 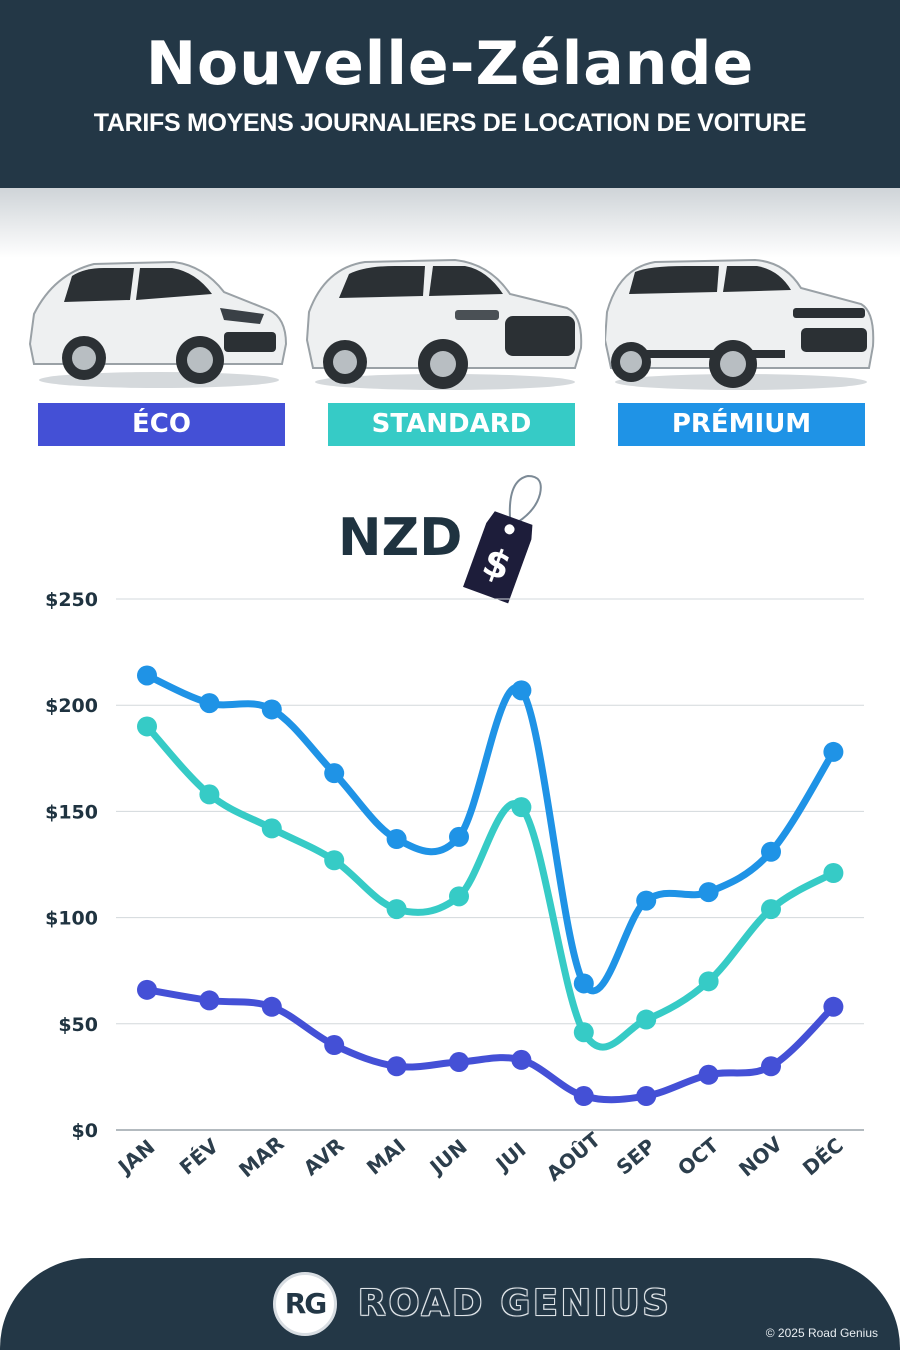 What do you see at coordinates (71, 919) in the screenshot?
I see `y-tick-label: $100` at bounding box center [71, 919].